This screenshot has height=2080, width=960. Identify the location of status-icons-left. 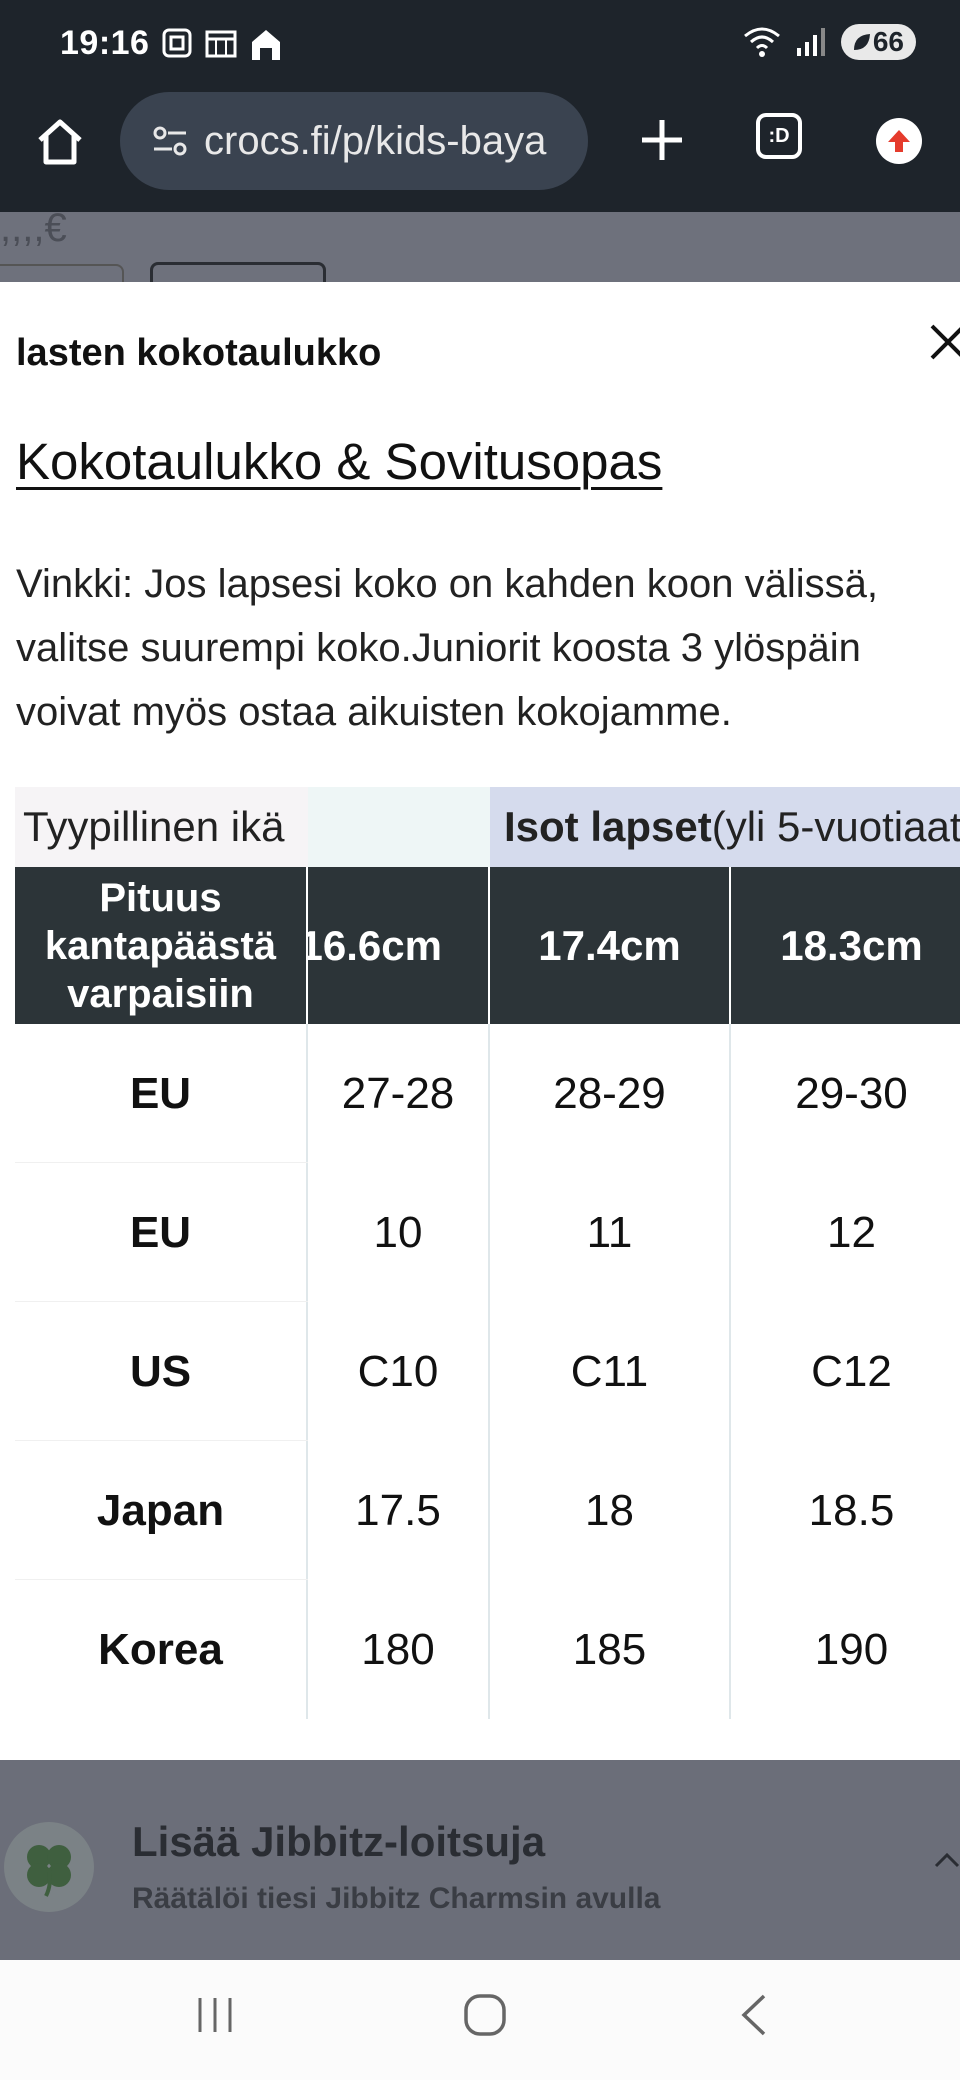
(222, 44).